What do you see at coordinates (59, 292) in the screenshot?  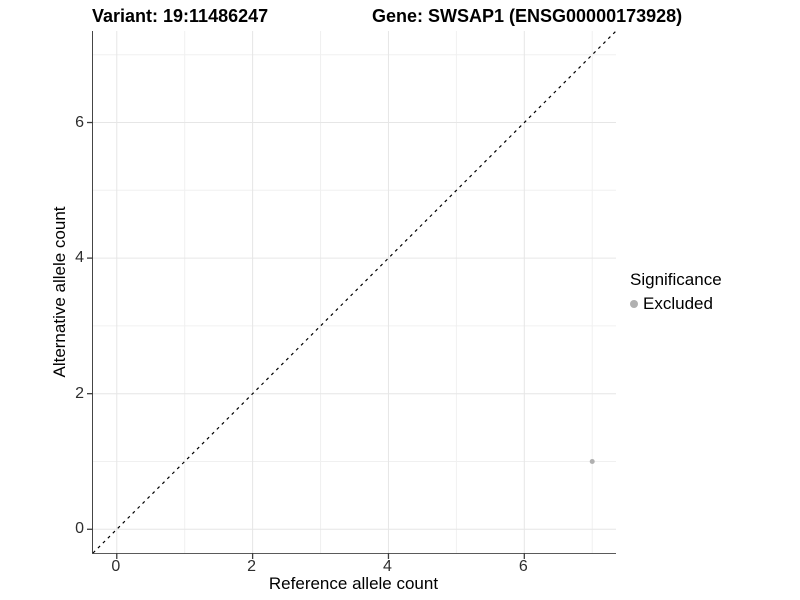 I see `y-axis-title: Alternative allele count` at bounding box center [59, 292].